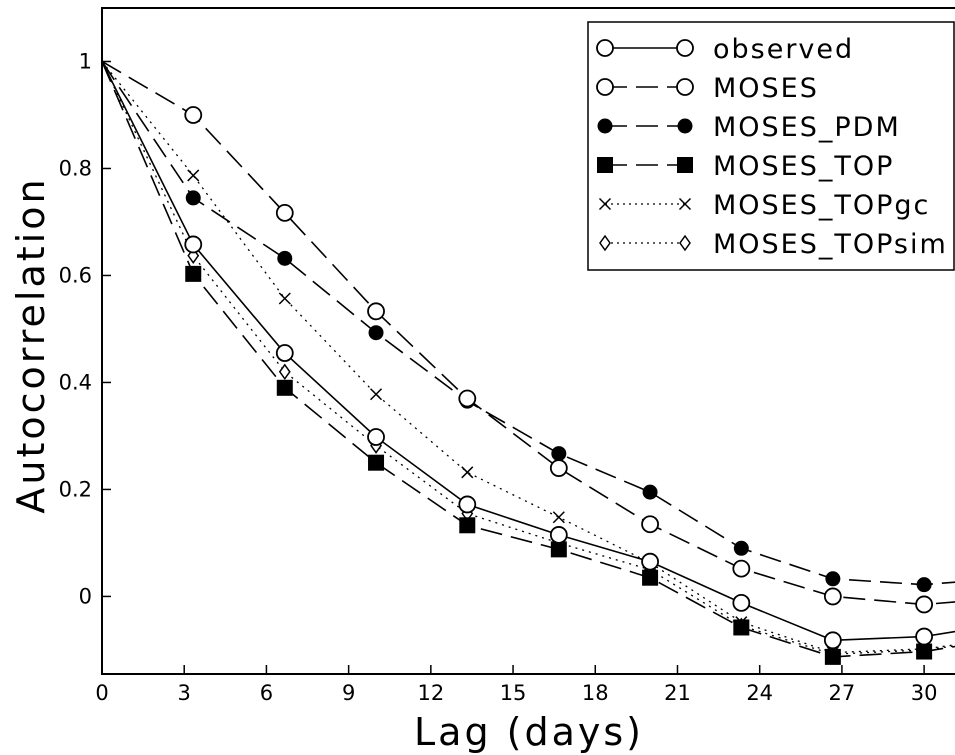  I want to click on y-tick-label: 0.8, so click(75, 168).